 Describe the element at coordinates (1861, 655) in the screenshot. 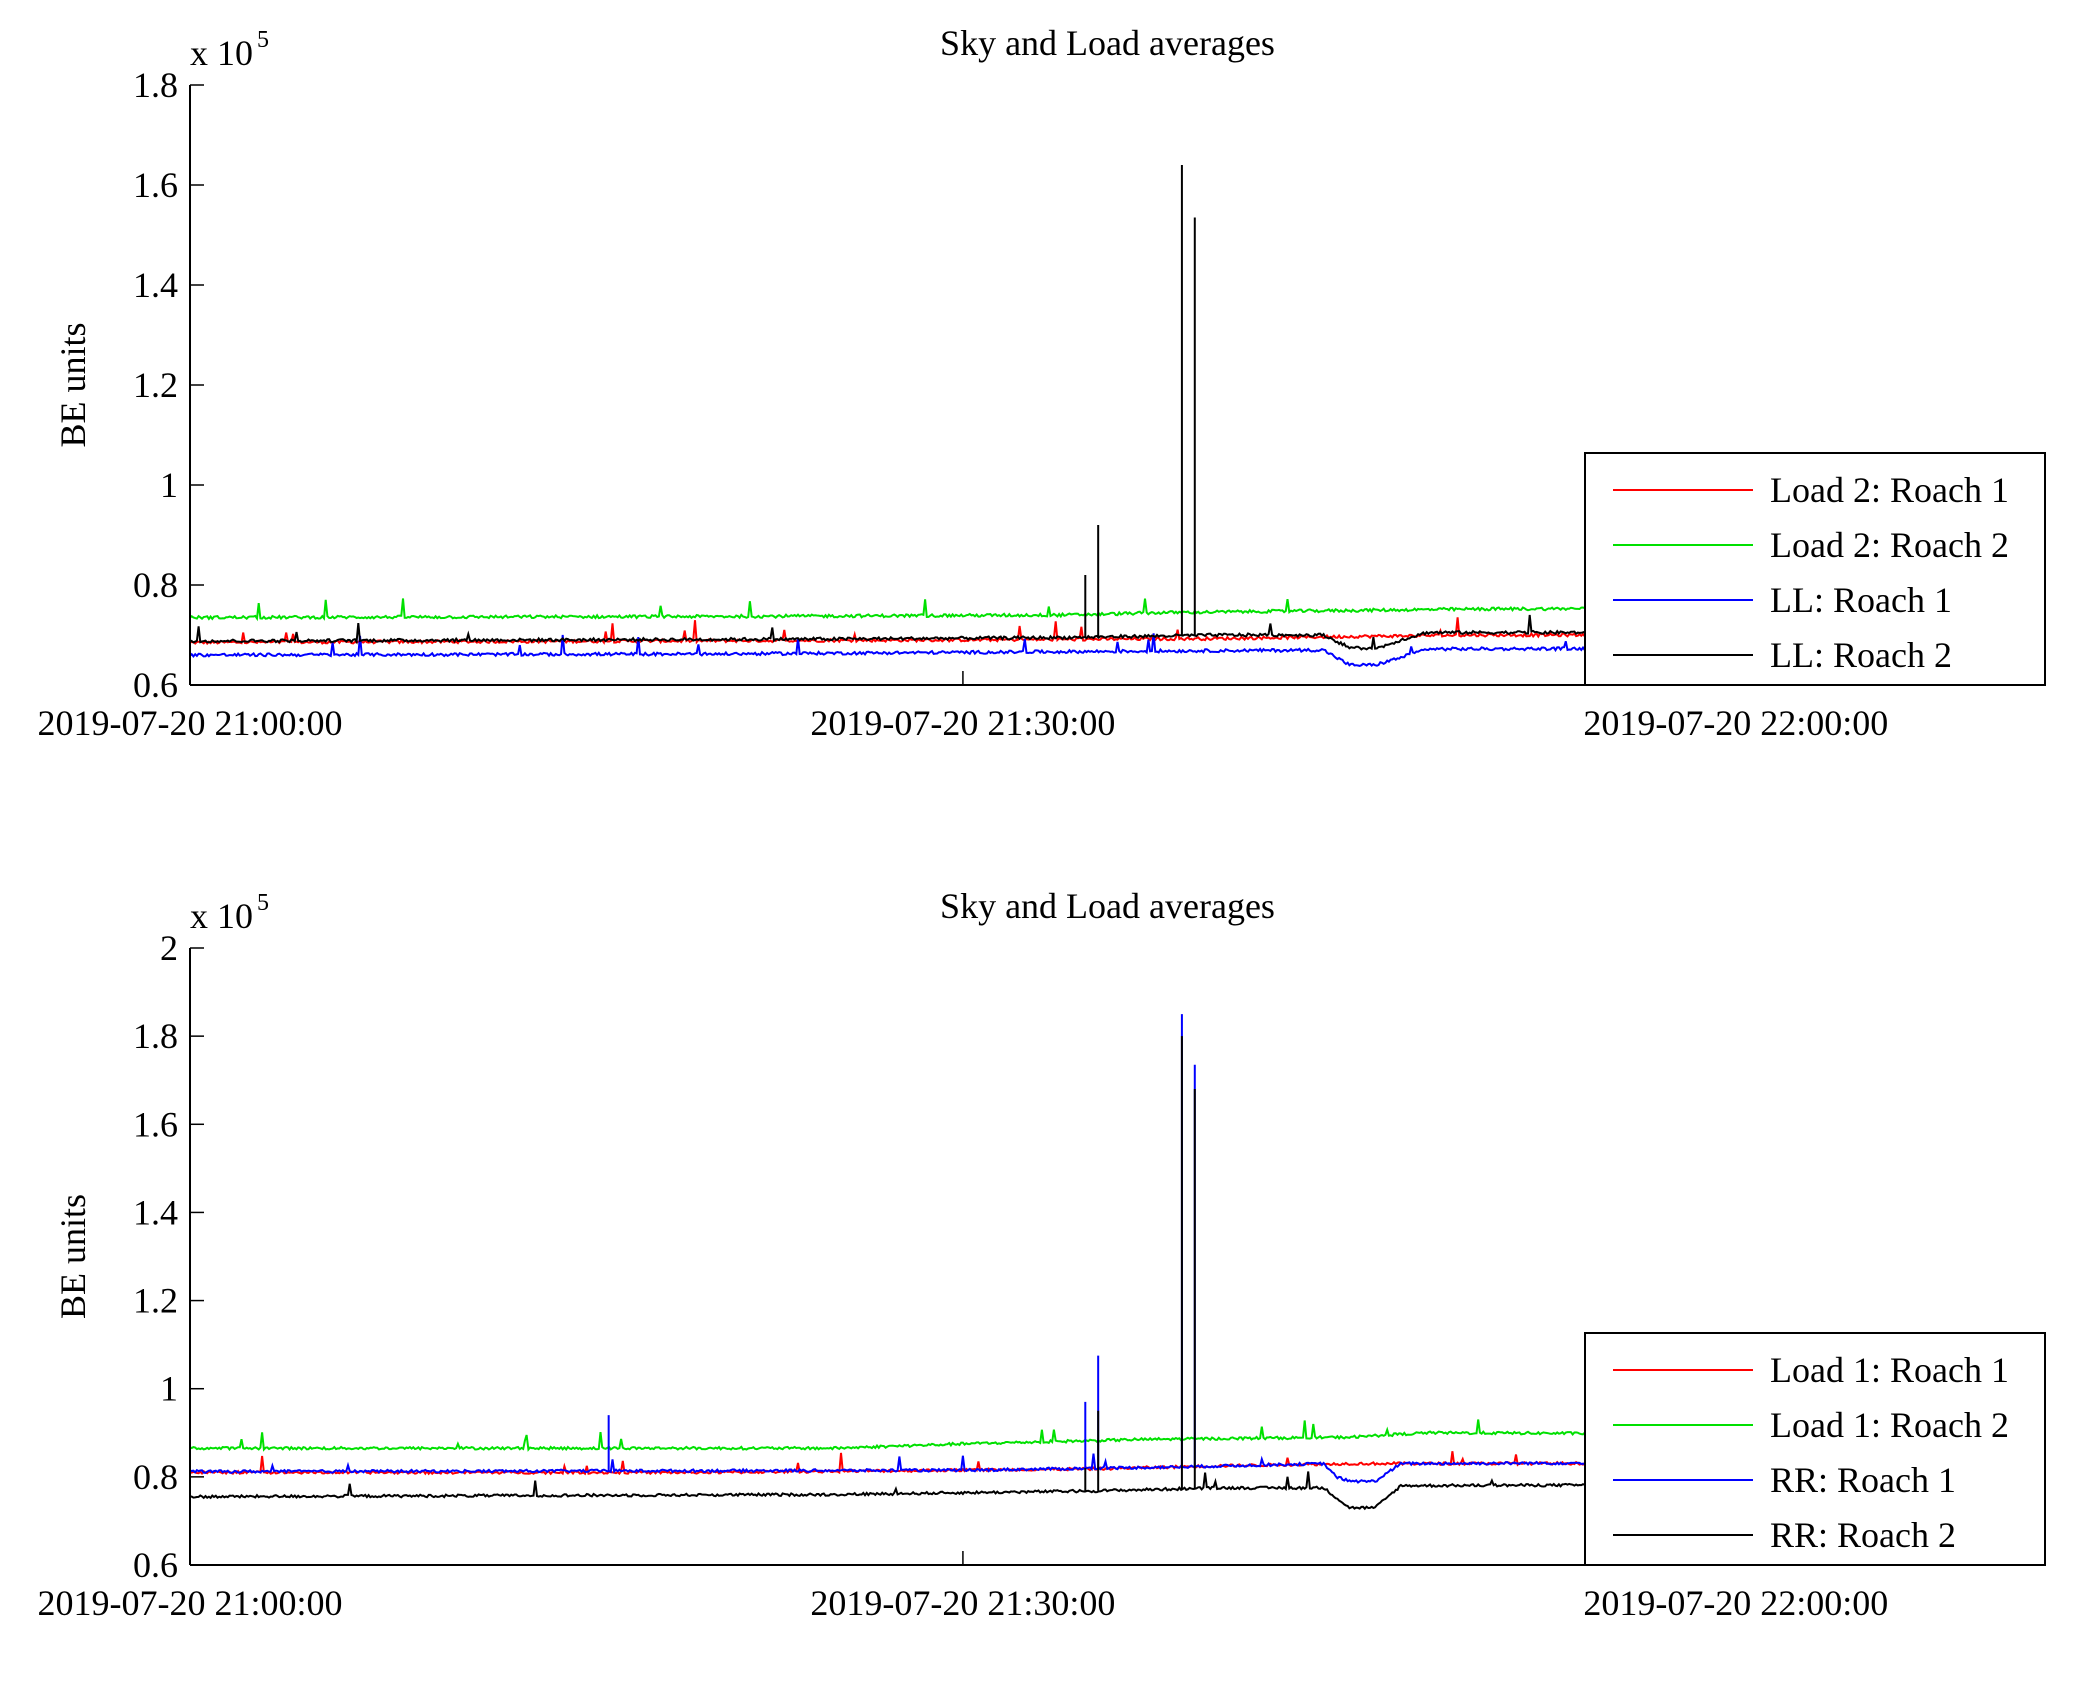

I see `legend-label: LL: Roach 2` at that location.